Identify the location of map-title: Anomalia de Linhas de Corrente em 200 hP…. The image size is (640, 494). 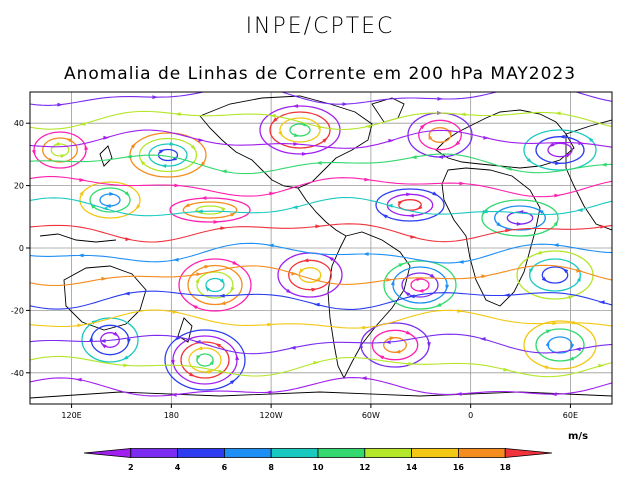
(320, 74).